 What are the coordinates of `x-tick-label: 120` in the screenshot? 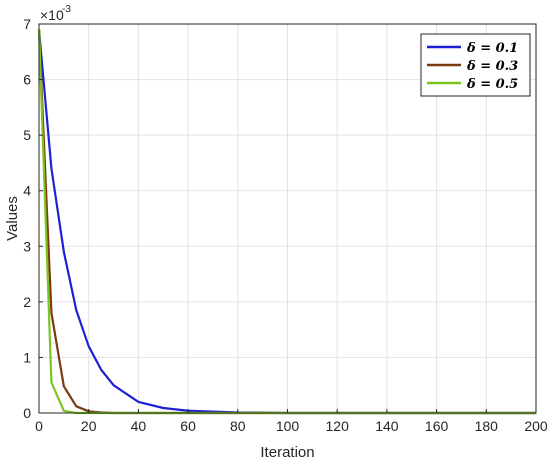 It's located at (338, 426).